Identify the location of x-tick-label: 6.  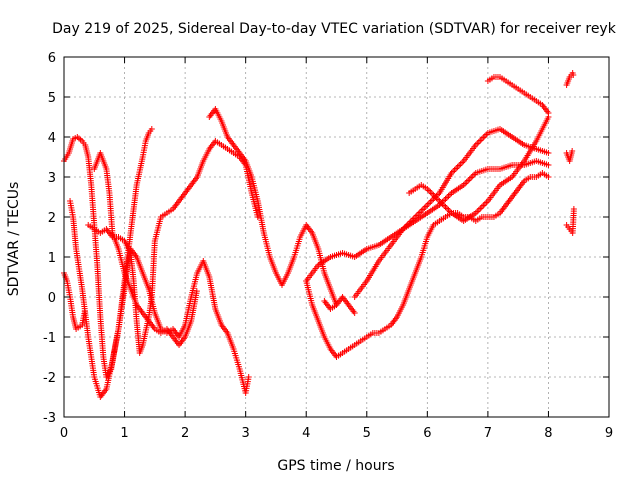
(427, 433).